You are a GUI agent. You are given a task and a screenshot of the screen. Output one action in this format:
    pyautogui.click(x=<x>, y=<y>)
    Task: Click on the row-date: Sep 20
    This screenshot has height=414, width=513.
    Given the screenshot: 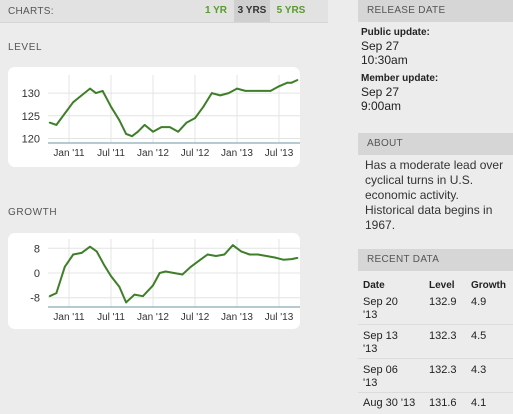 What is the action you would take?
    pyautogui.click(x=380, y=302)
    